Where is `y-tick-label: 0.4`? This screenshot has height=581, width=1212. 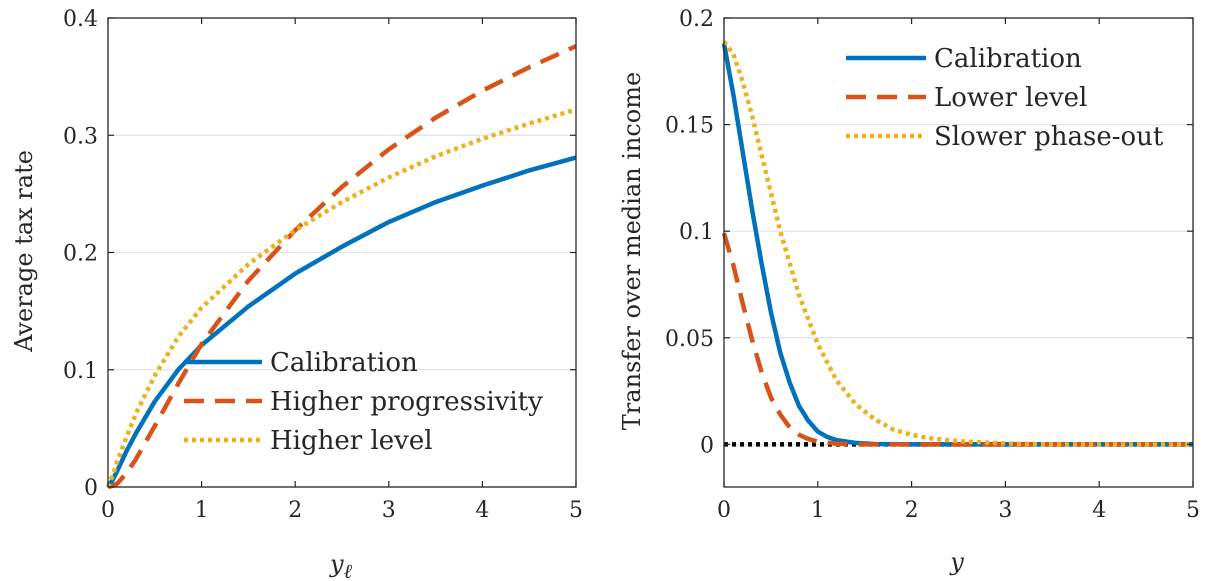
y-tick-label: 0.4 is located at coordinates (80, 19).